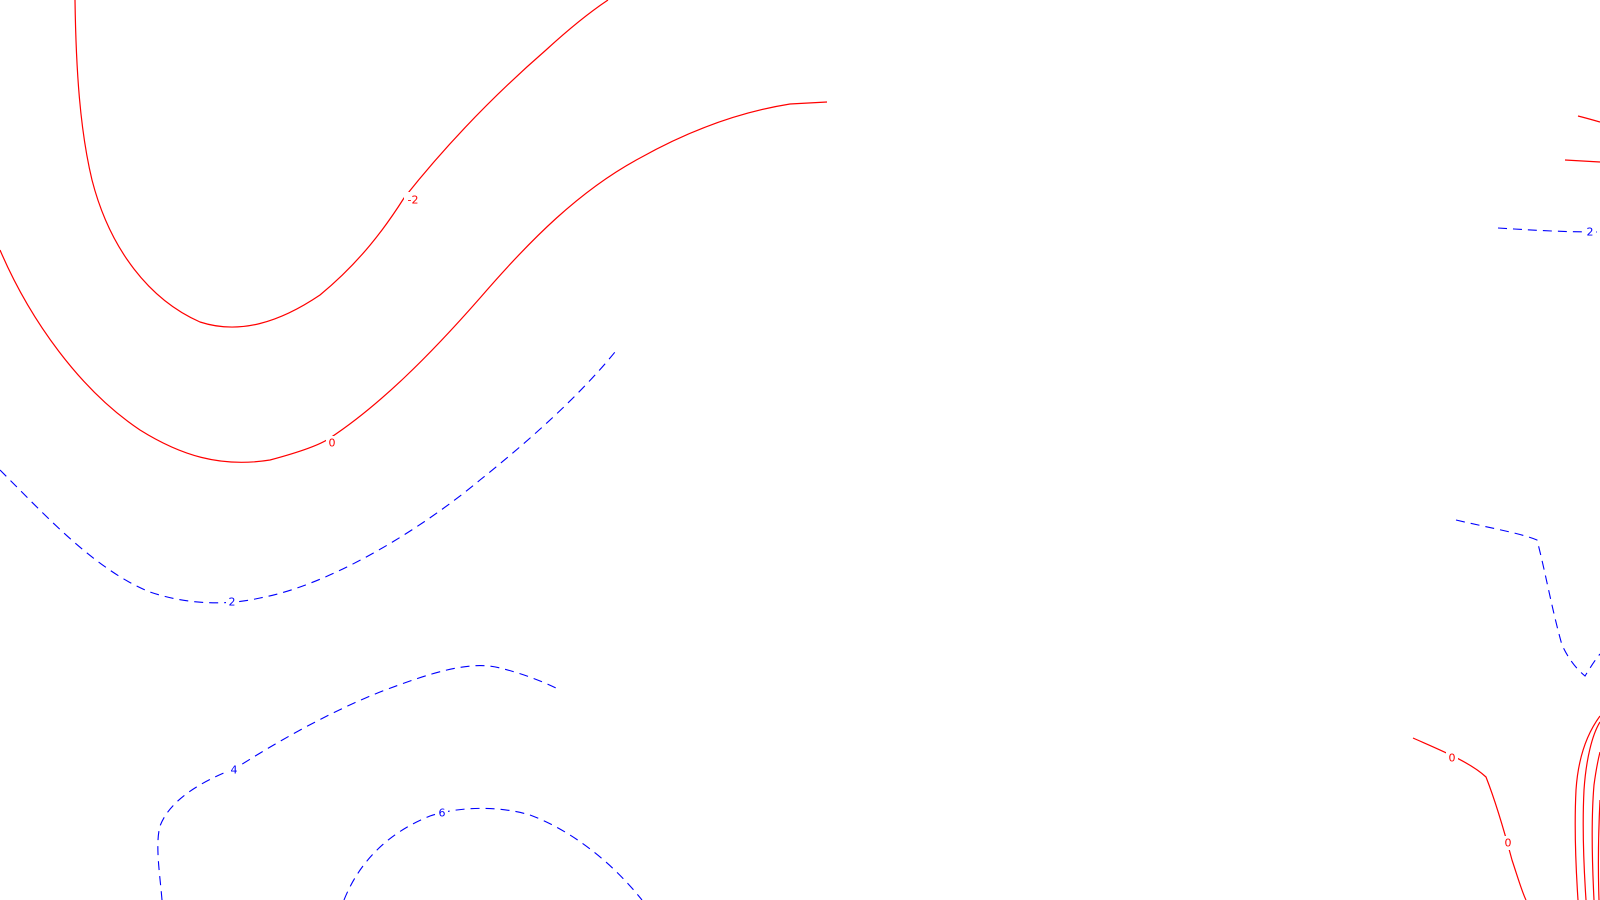 Image resolution: width=1600 pixels, height=900 pixels. I want to click on contour-line-2-right-lower, so click(1527, 598).